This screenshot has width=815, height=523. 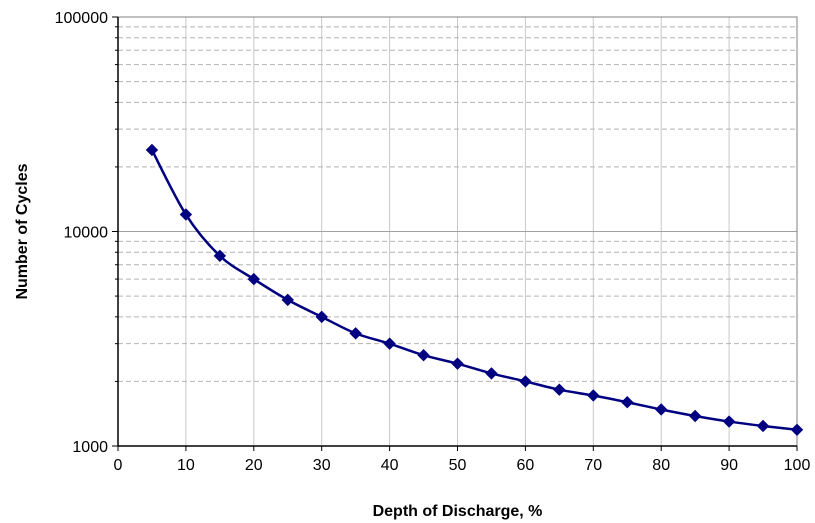 What do you see at coordinates (81, 18) in the screenshot?
I see `y-tick-label: 100000` at bounding box center [81, 18].